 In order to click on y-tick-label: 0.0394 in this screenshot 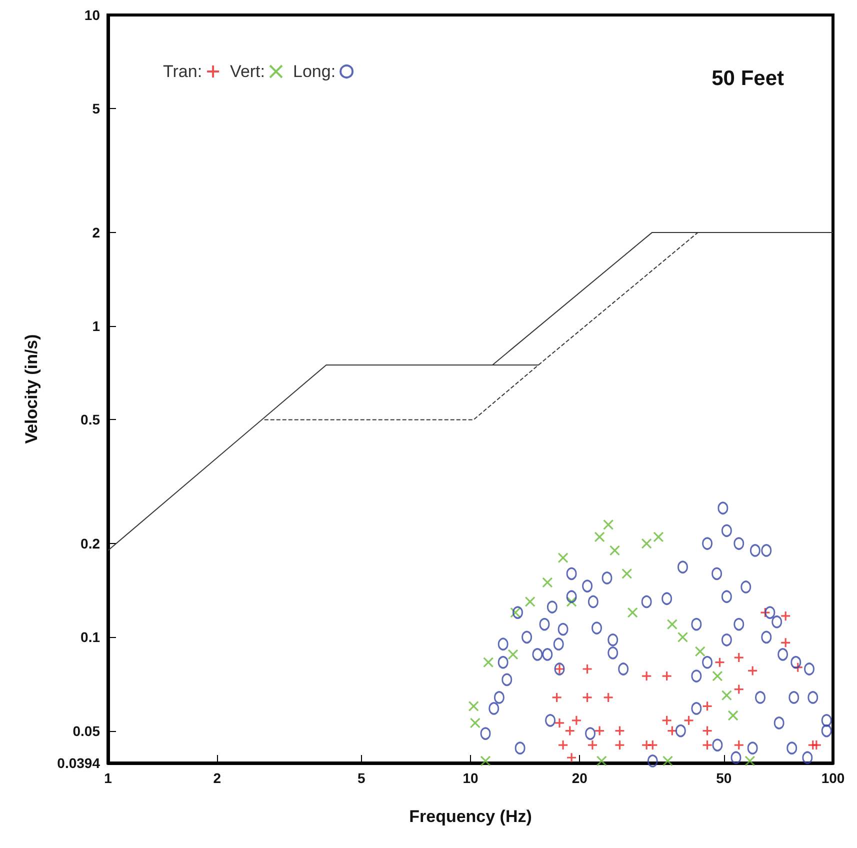, I will do `click(78, 763)`.